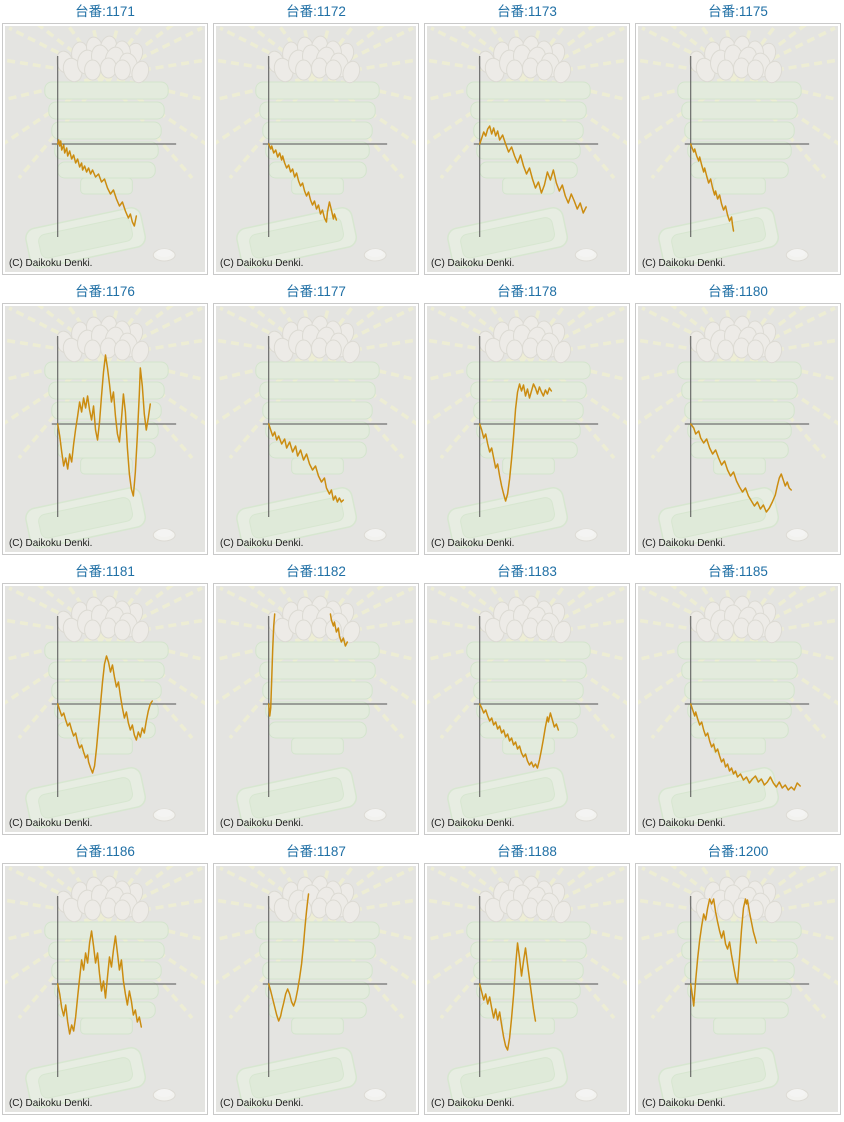 The image size is (844, 1122). Describe the element at coordinates (316, 292) in the screenshot. I see `machine-title-link: 台番:1177` at that location.